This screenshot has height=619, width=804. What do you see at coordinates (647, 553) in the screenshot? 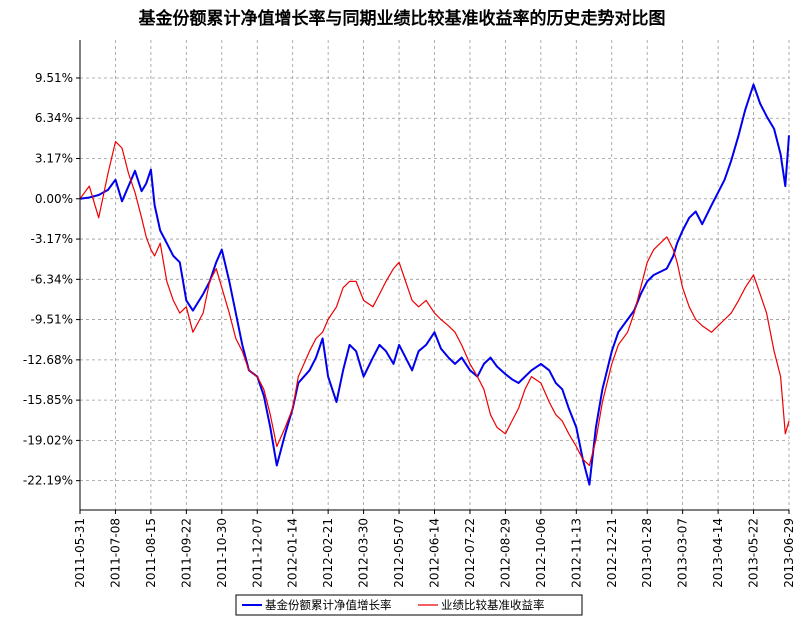
I see `x-tick-label: 2013-01-28` at bounding box center [647, 553].